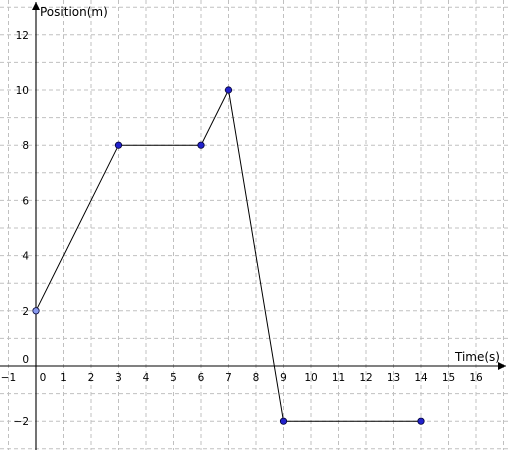 The width and height of the screenshot is (508, 450). Describe the element at coordinates (91, 378) in the screenshot. I see `x-tick-label: 2` at that location.